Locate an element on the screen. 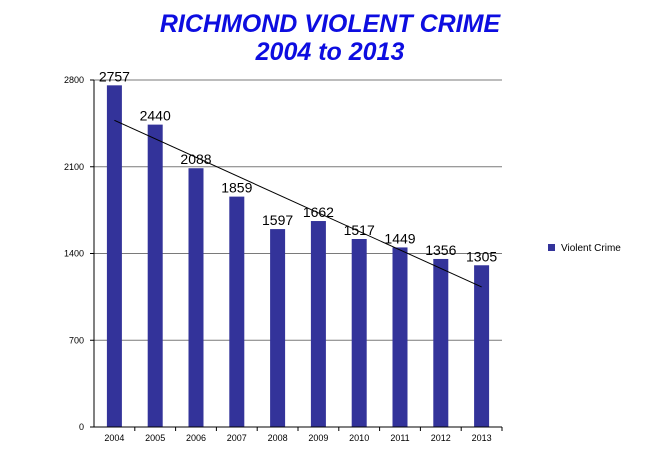 This screenshot has height=453, width=660. chart-title-line1: RICHMOND VIOLENT CRIME is located at coordinates (330, 24).